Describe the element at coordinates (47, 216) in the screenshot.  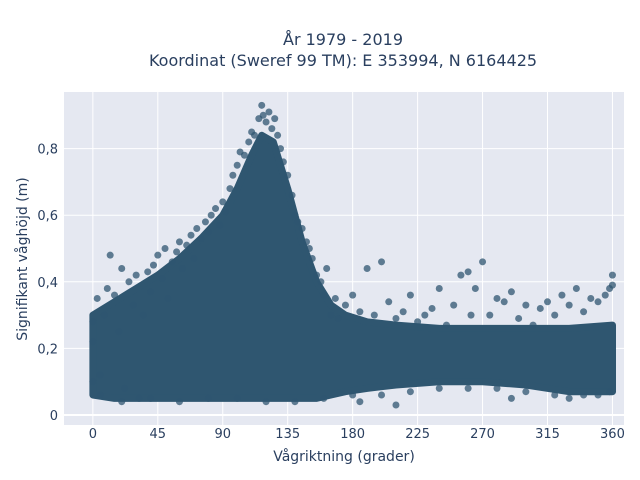
I see `y-tick-label: 0,6` at that location.